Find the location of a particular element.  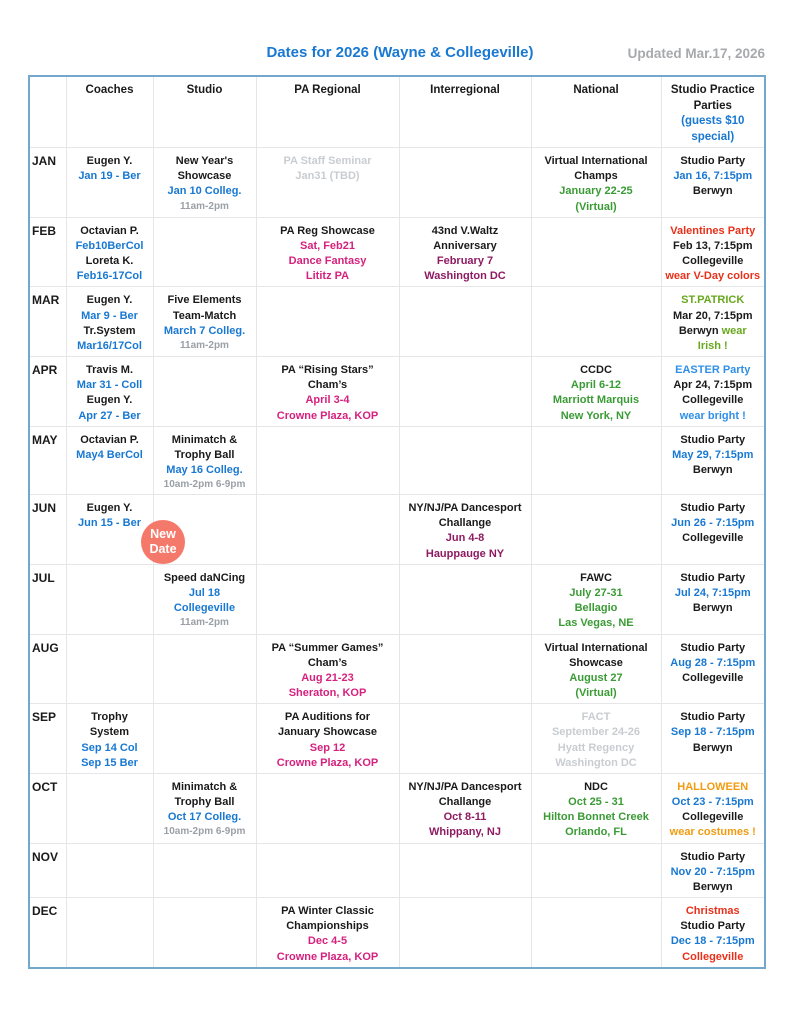

cell-text: Five Elements is located at coordinates (204, 300).